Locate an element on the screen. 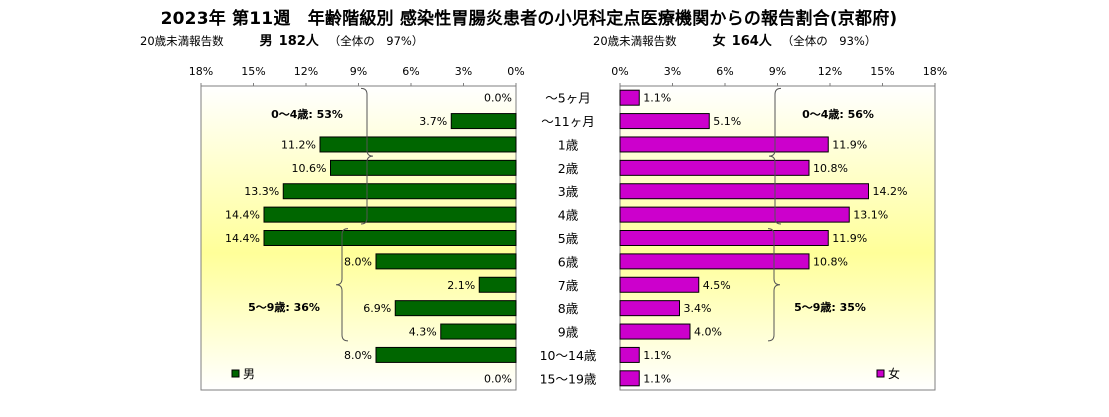 This screenshot has width=1109, height=417. male-data-label: 2.1% is located at coordinates (461, 285).